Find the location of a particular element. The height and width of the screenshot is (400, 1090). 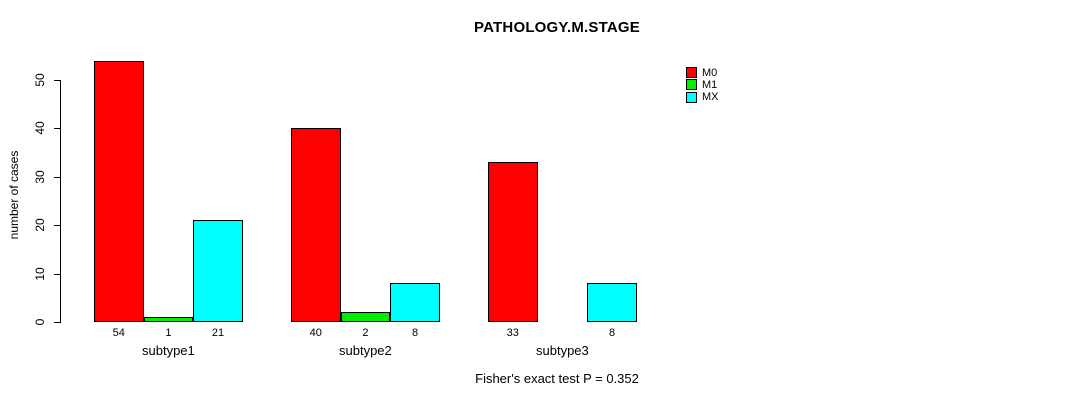

legend-label-M1: M1 is located at coordinates (710, 84).